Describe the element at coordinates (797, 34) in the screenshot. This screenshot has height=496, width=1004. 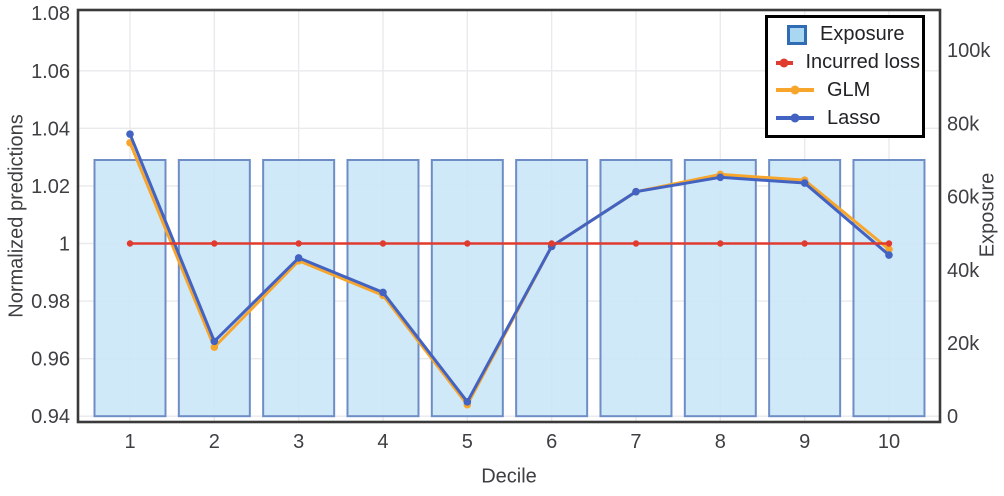
I see `exposure-swatch-icon` at that location.